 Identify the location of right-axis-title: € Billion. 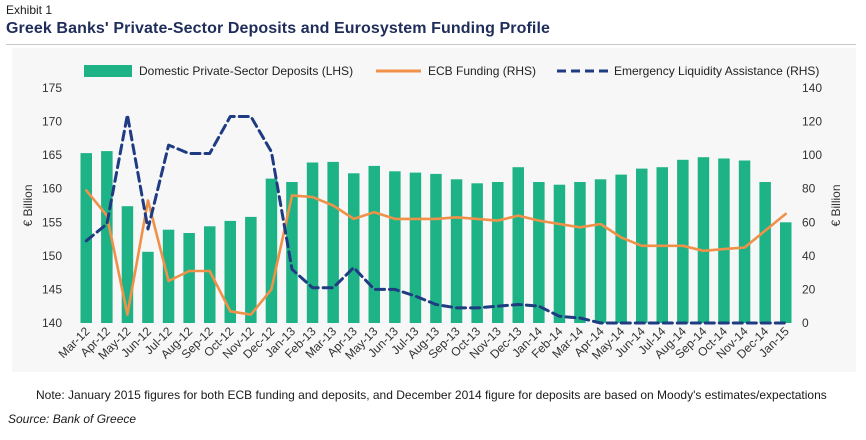
(836, 205).